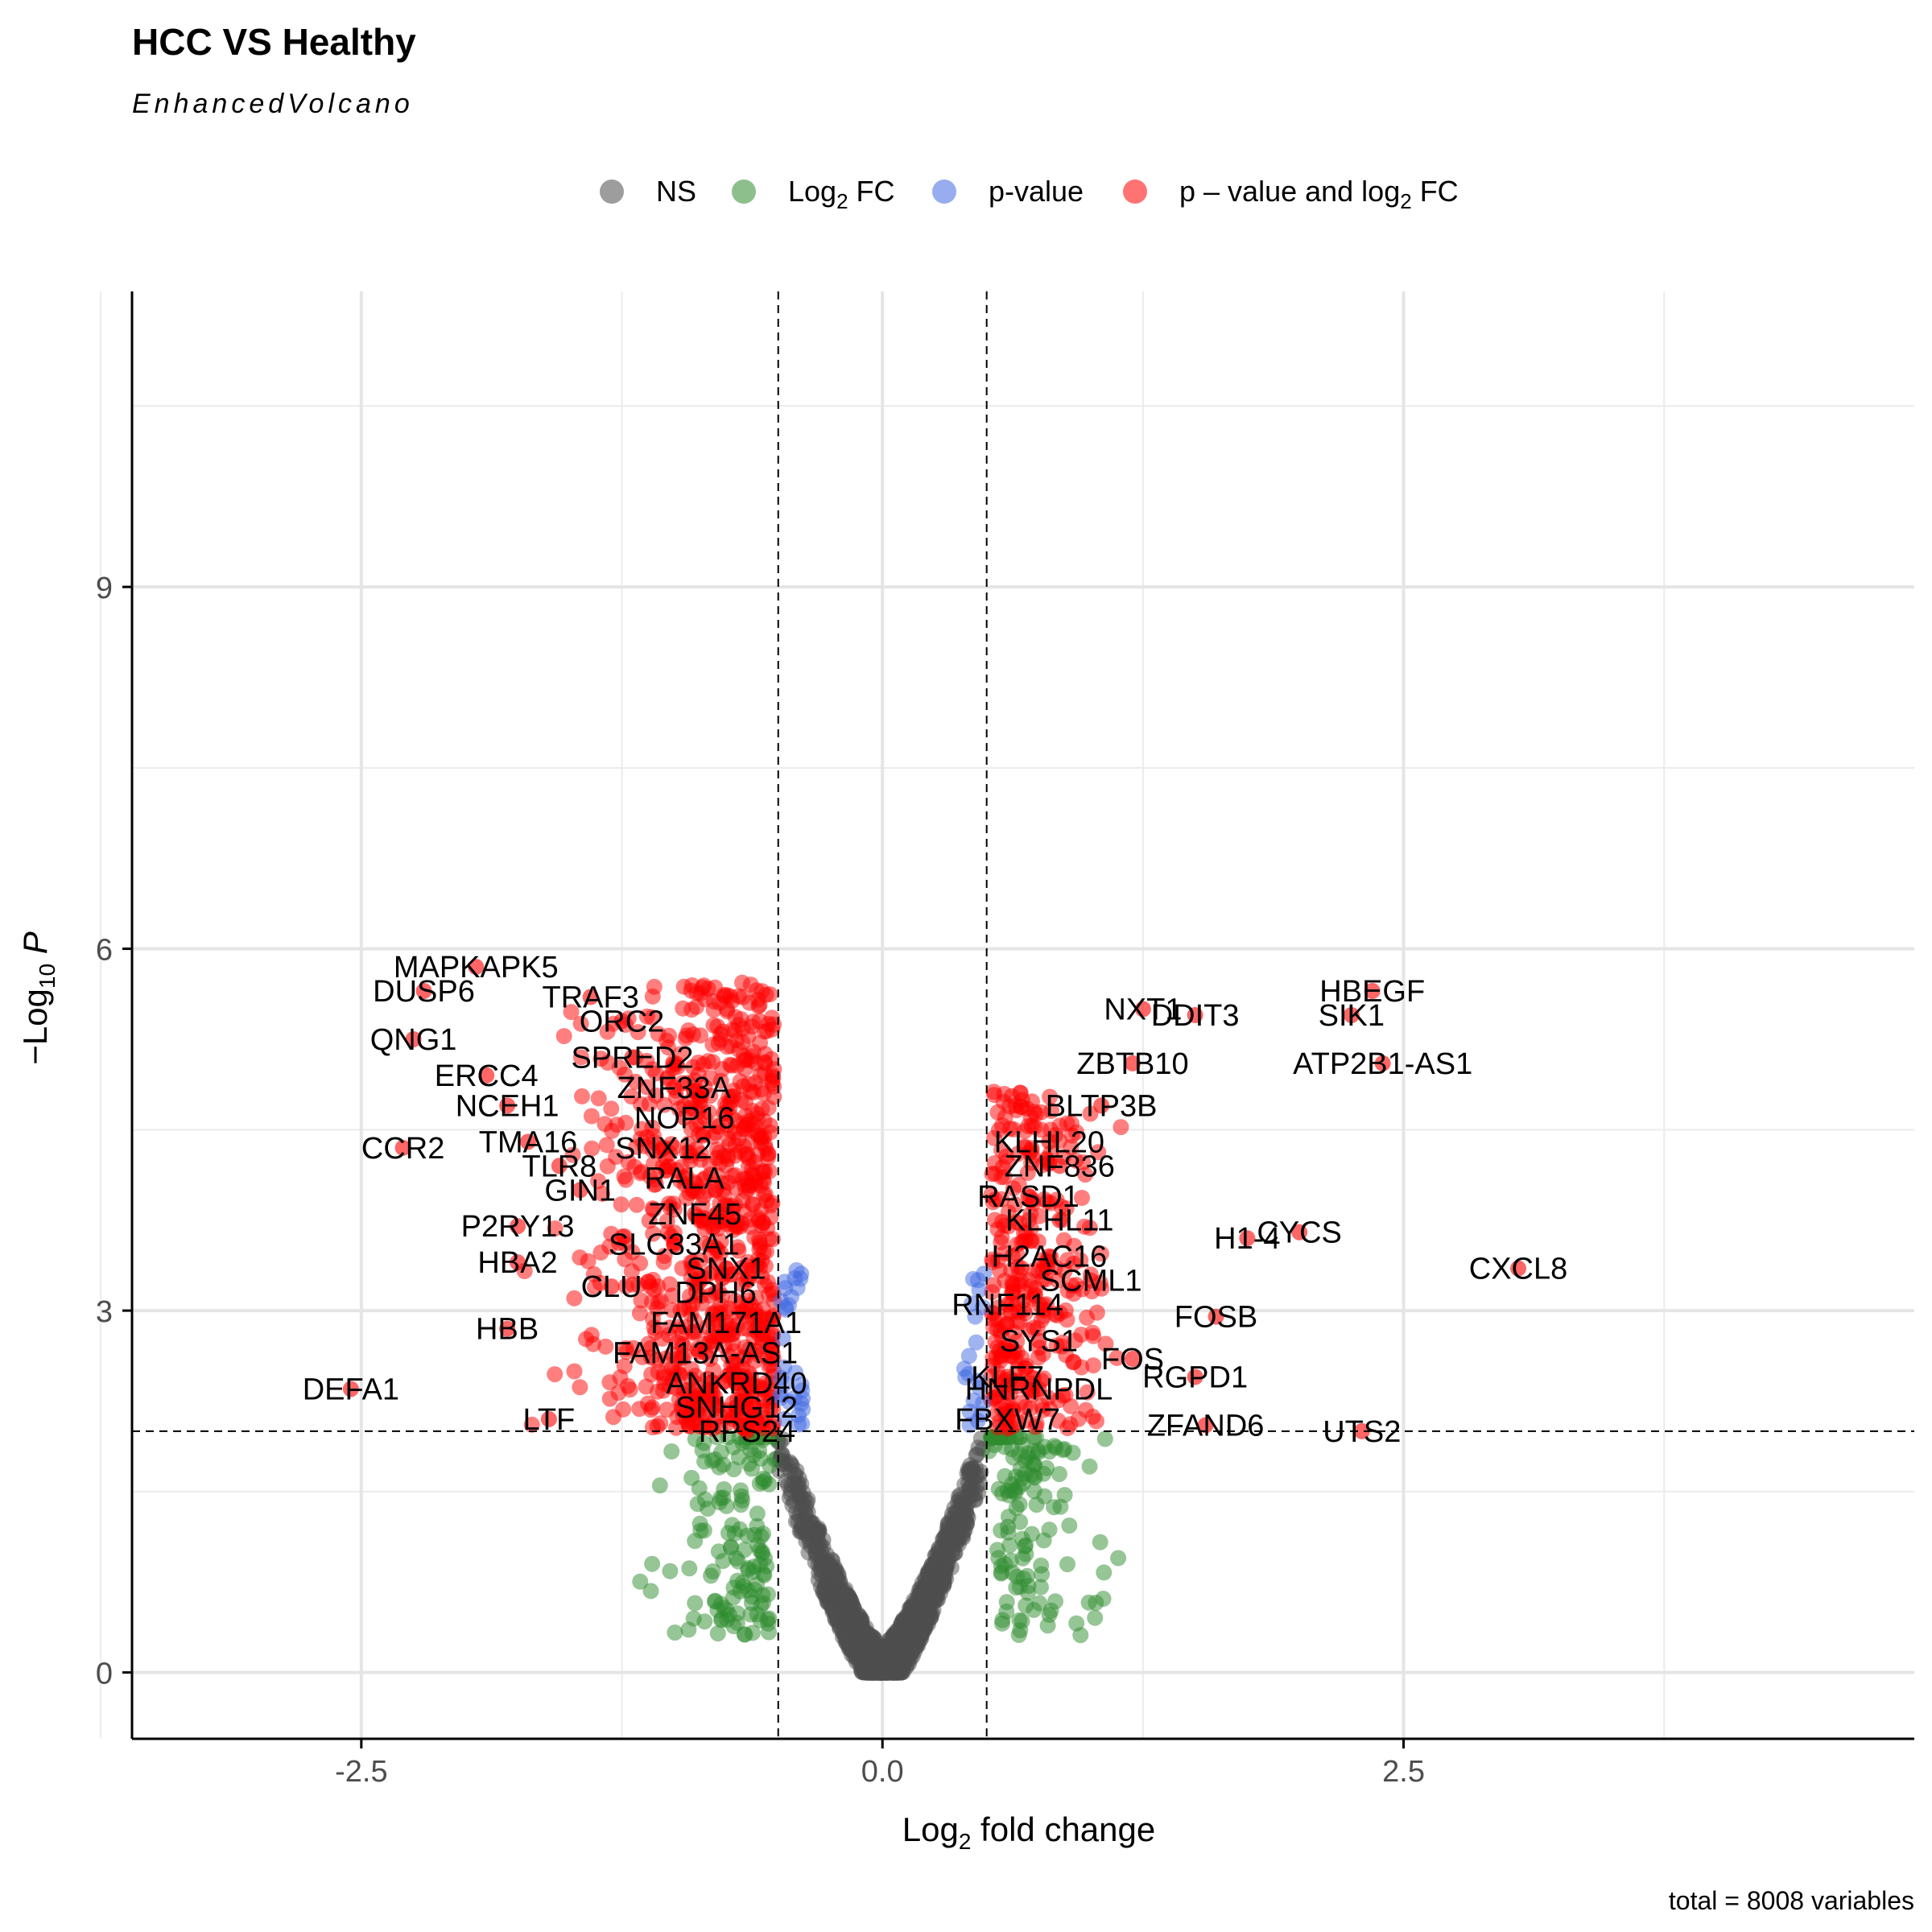 This screenshot has height=1932, width=1932. I want to click on gene-label: SNHG12, so click(736, 1408).